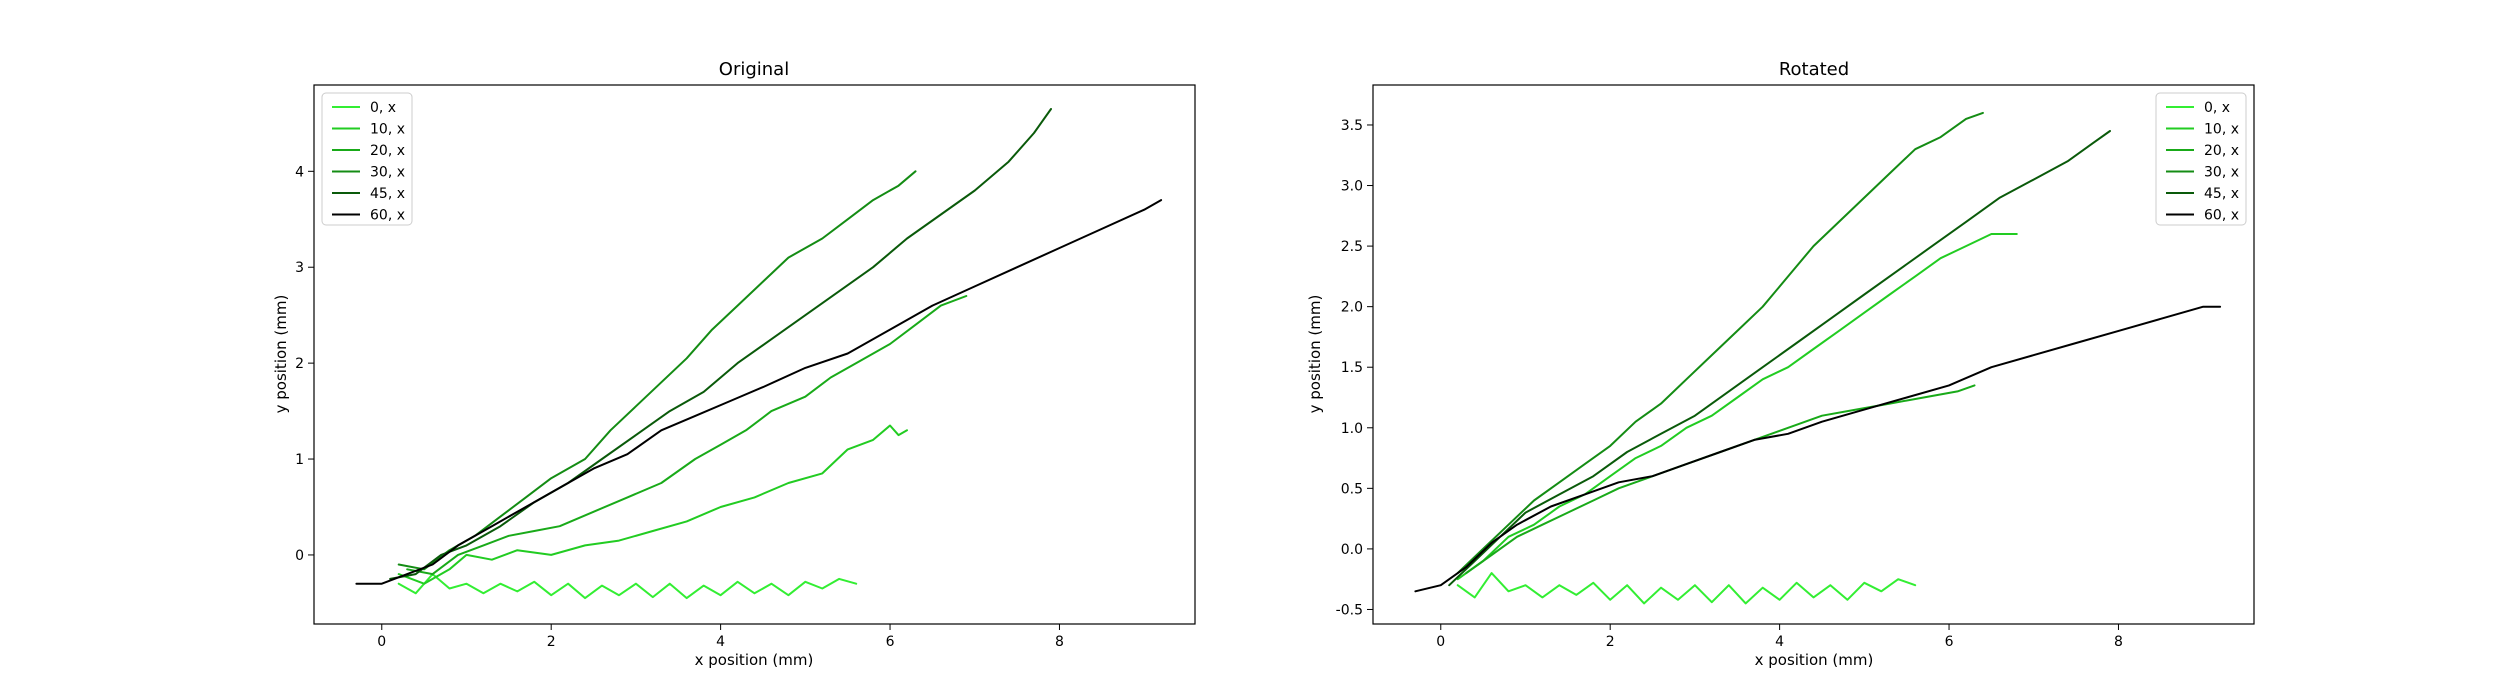 The height and width of the screenshot is (700, 2500). What do you see at coordinates (1352, 489) in the screenshot?
I see `y-tick-label: 0.5` at bounding box center [1352, 489].